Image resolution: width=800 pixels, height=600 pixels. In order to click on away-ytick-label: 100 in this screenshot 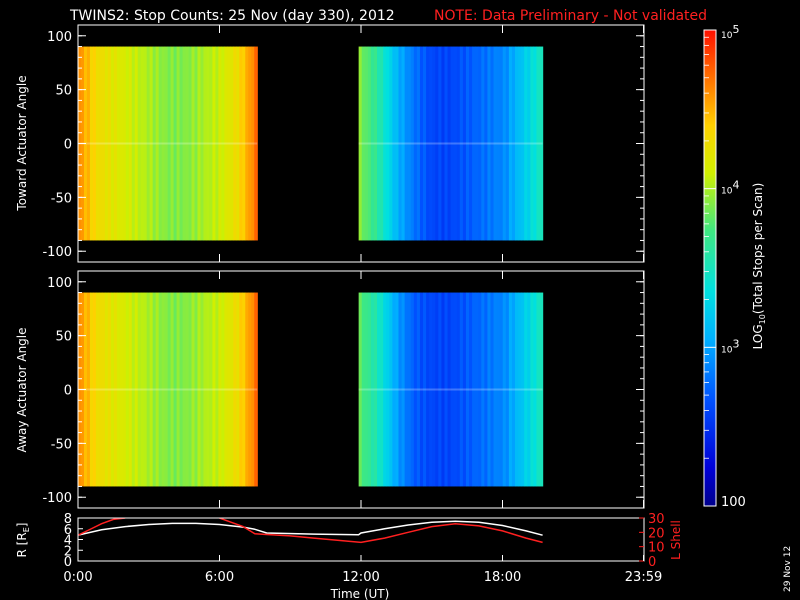, I will do `click(59, 283)`.